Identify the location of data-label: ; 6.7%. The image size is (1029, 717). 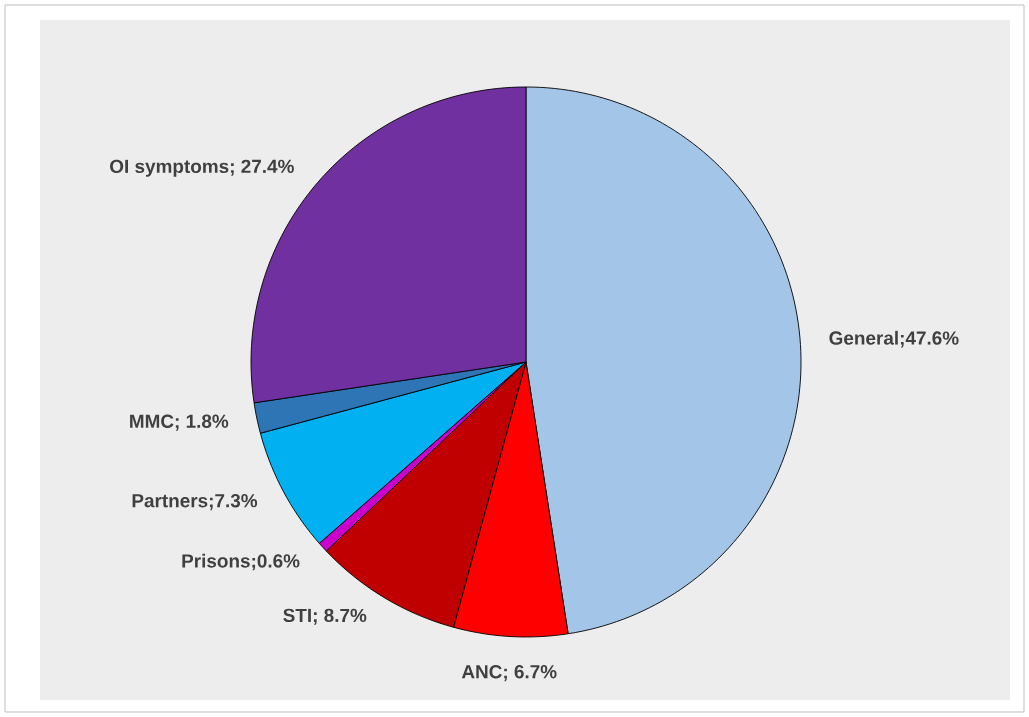
(530, 673).